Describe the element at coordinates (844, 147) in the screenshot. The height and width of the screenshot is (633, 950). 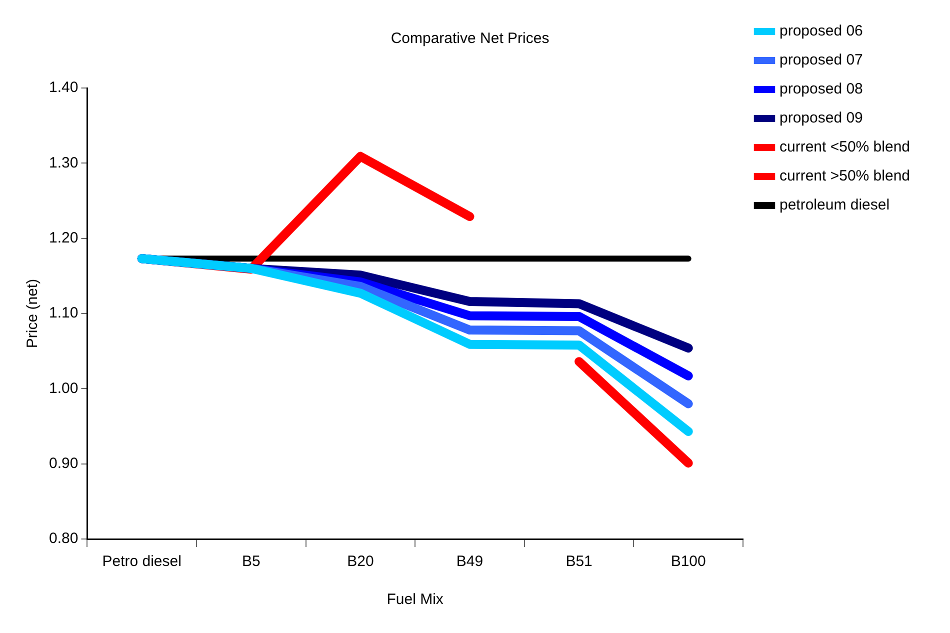
I see `legend-label: current <50% blend` at that location.